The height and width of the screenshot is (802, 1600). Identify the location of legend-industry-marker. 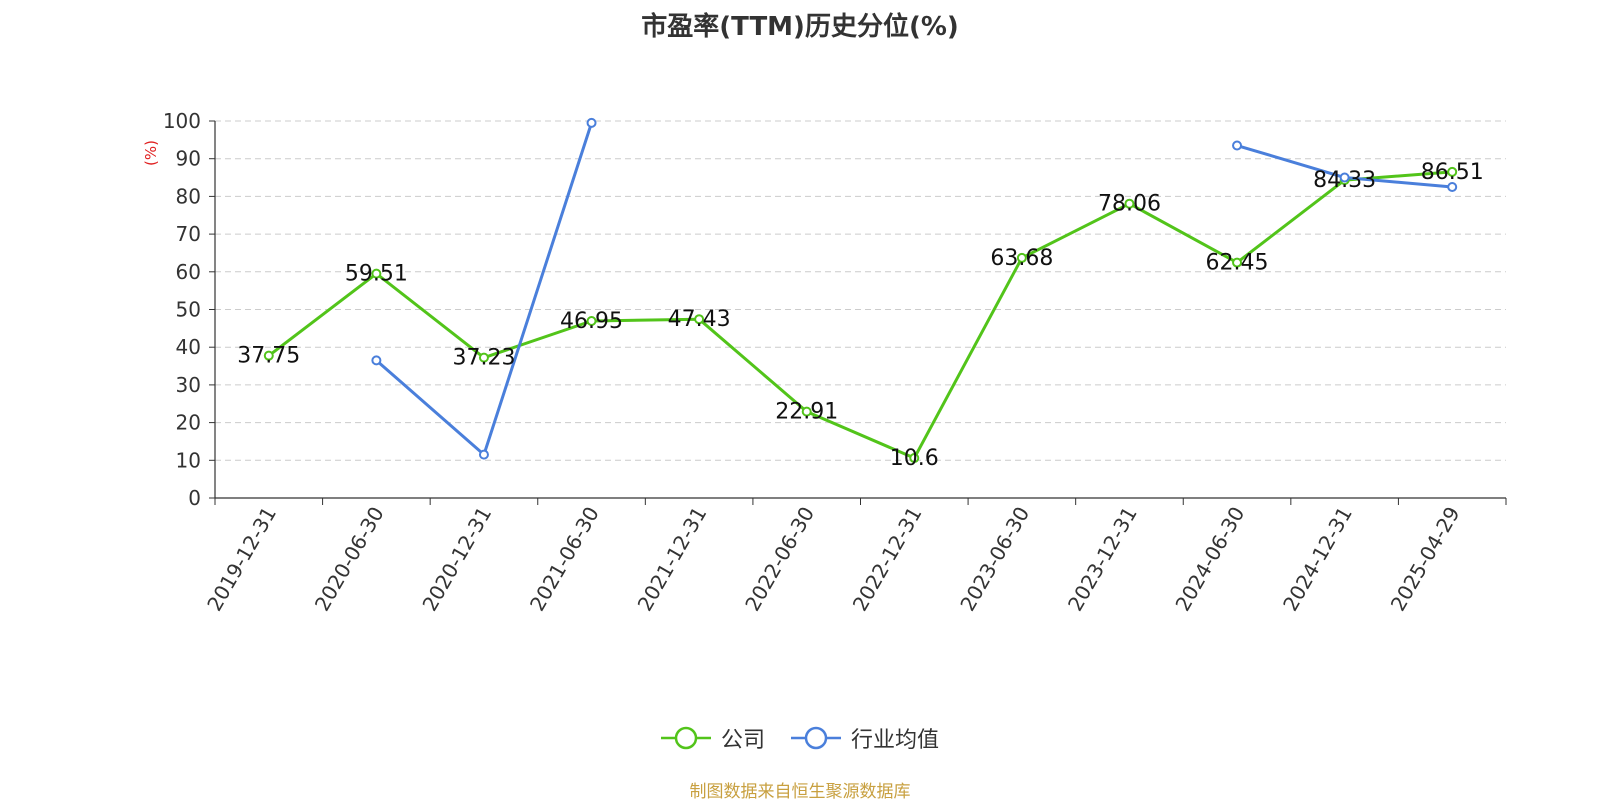
(816, 738).